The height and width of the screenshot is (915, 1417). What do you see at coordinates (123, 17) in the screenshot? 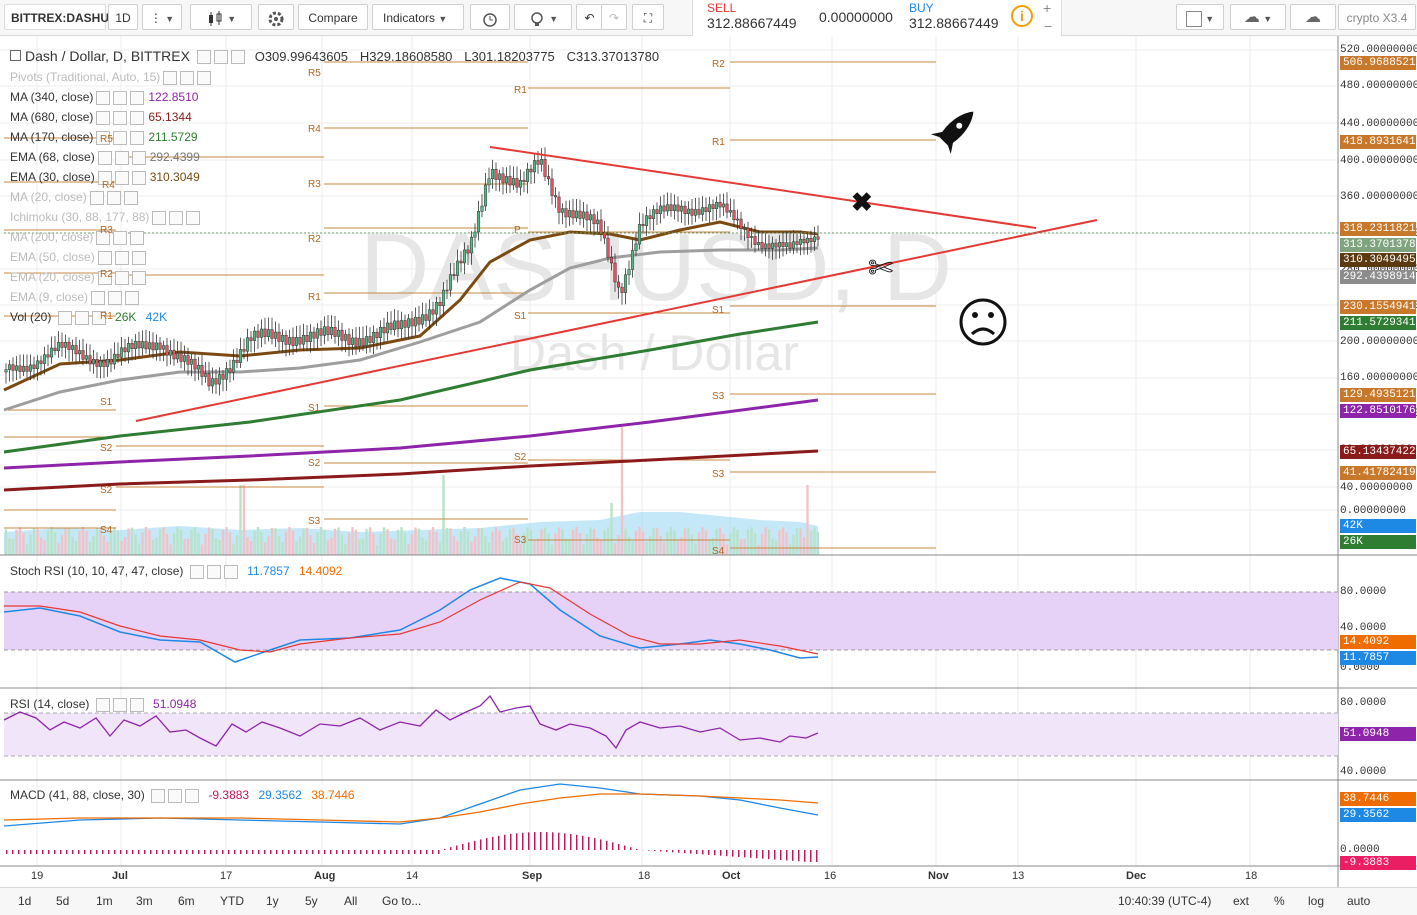
I see `interval-button: 1D` at bounding box center [123, 17].